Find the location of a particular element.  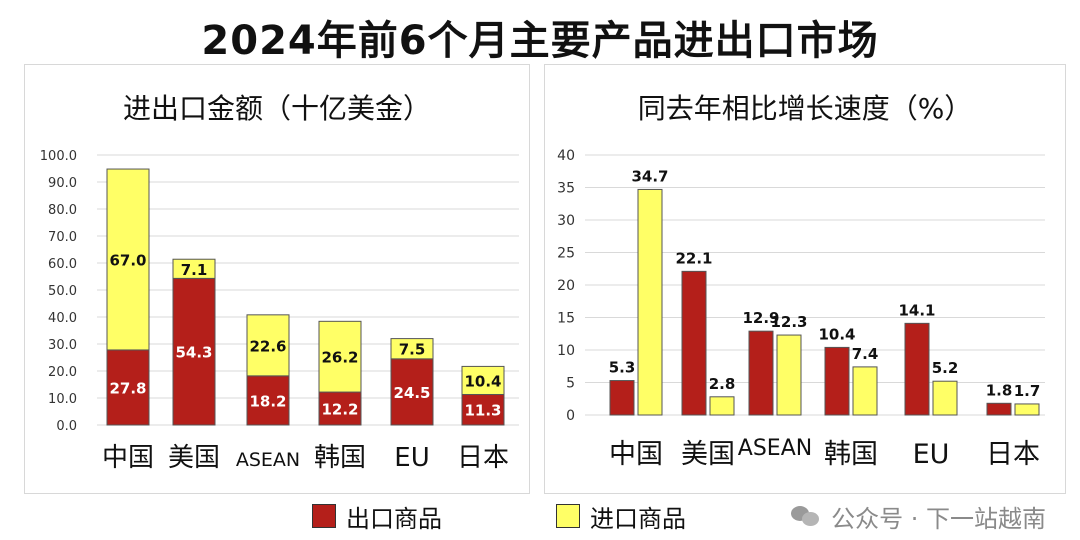

chart-title: 进出口金额（十亿美金） is located at coordinates (276, 108).